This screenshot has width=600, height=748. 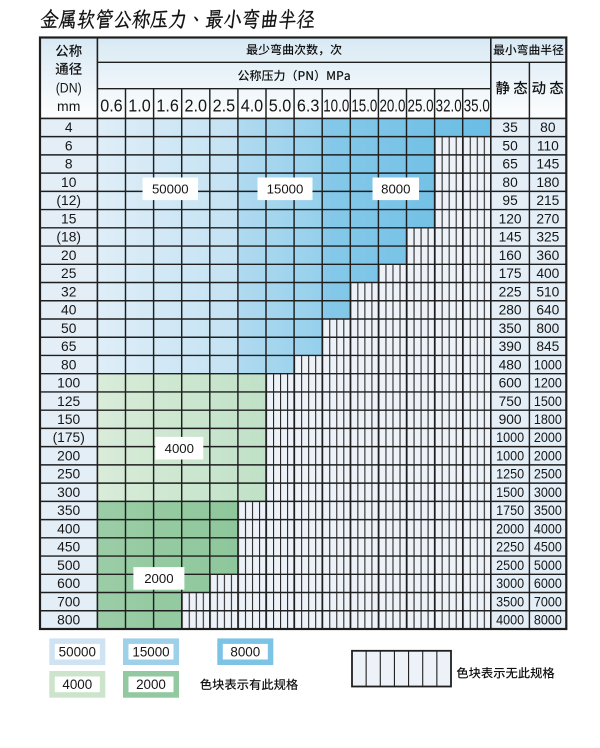 What do you see at coordinates (510, 273) in the screenshot?
I see `svg-text: 175` at bounding box center [510, 273].